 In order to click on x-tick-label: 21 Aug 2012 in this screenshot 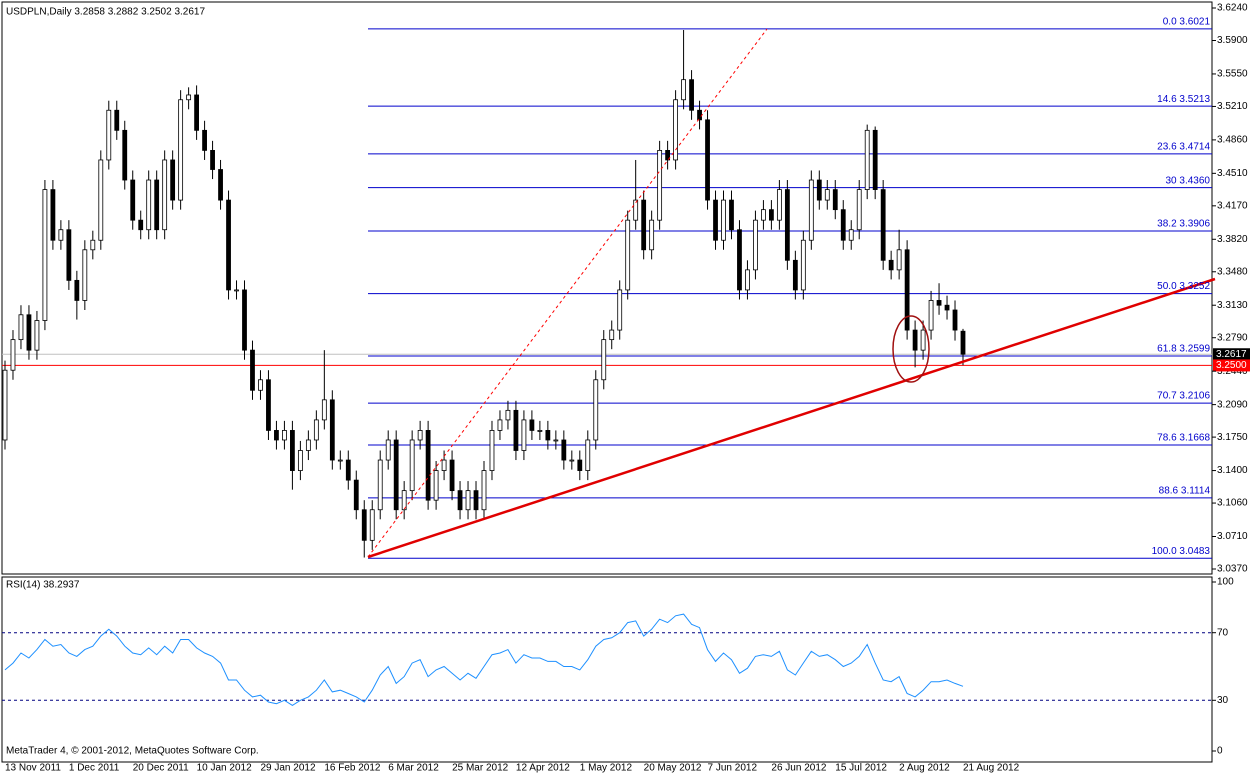, I will do `click(991, 768)`.